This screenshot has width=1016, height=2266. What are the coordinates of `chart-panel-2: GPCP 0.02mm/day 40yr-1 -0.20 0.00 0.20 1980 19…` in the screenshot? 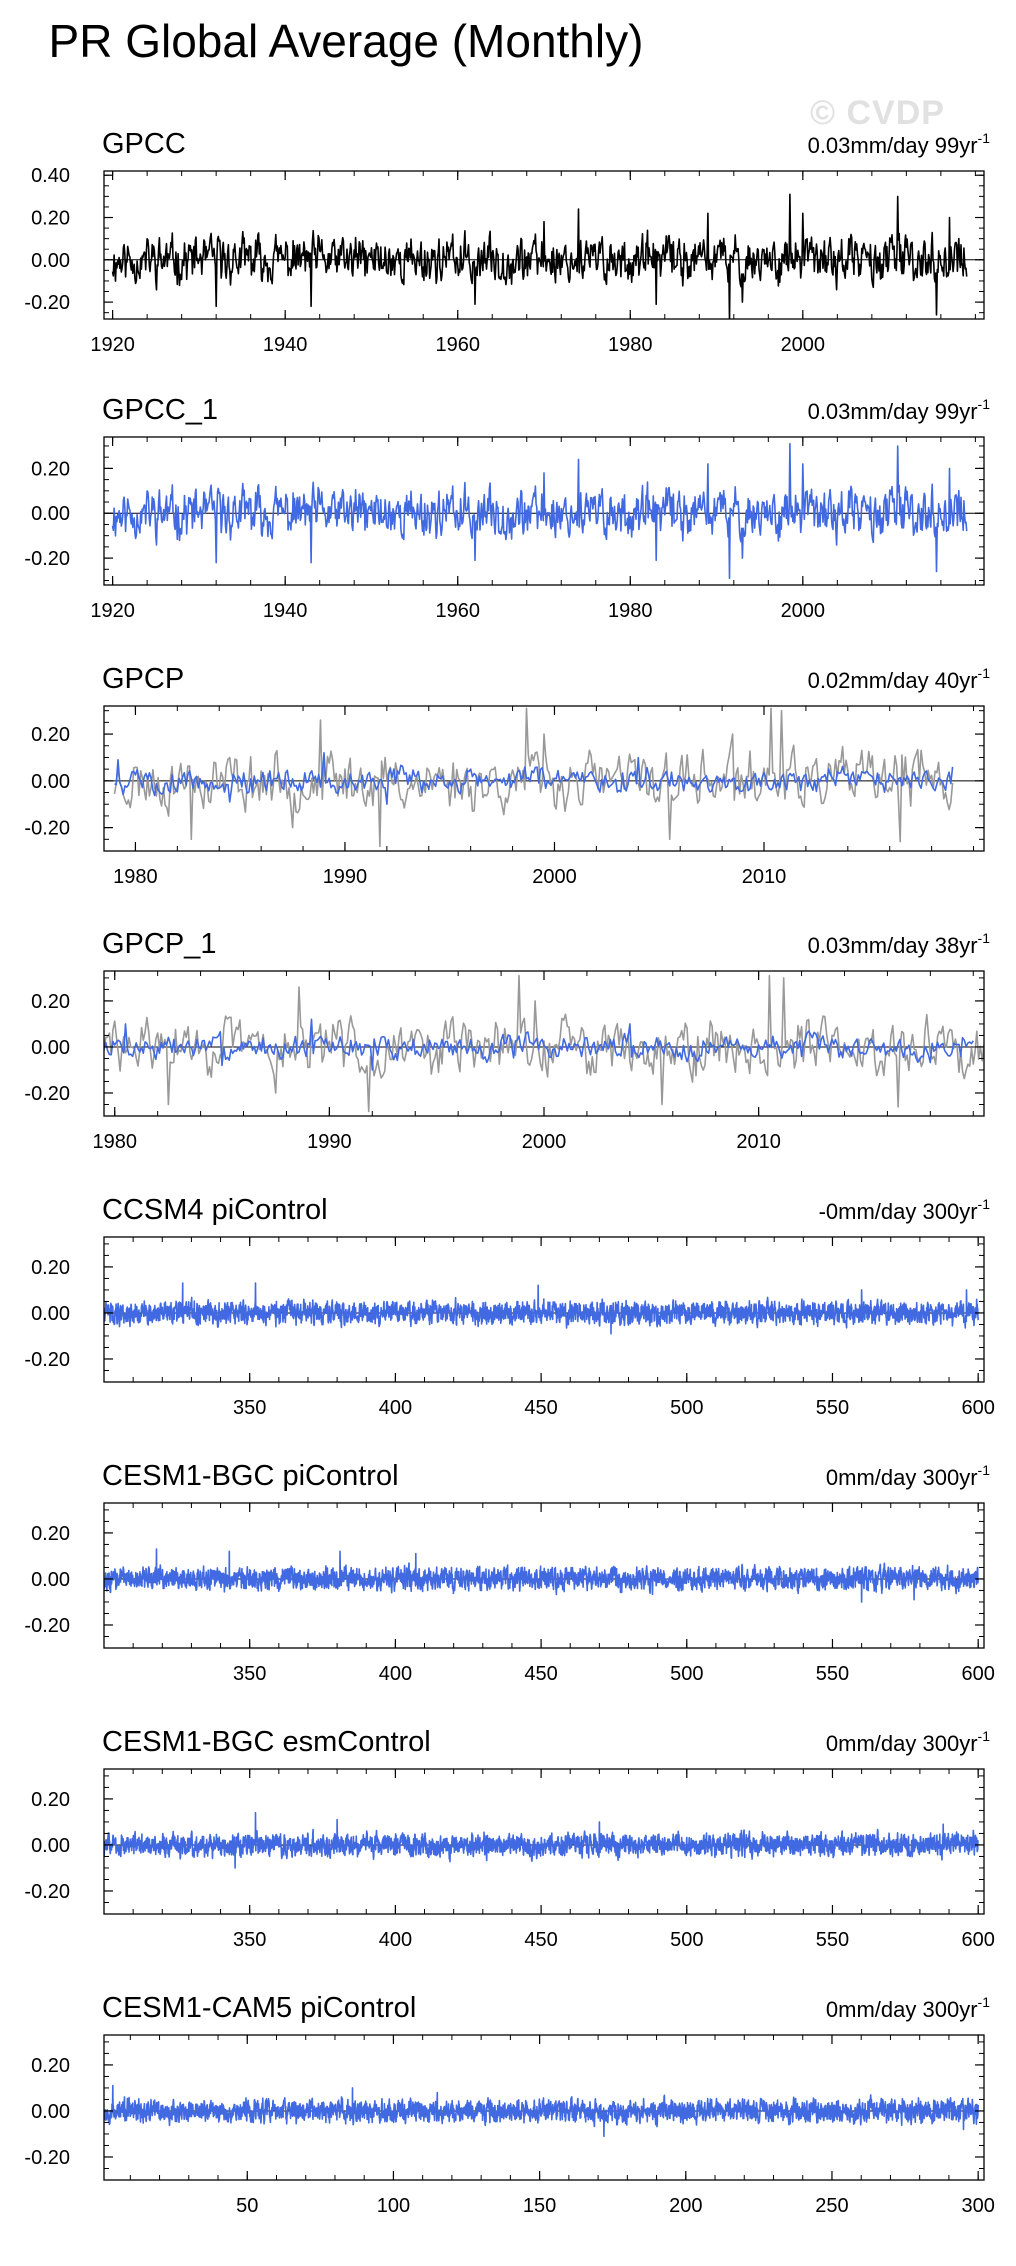 It's located at (507, 775).